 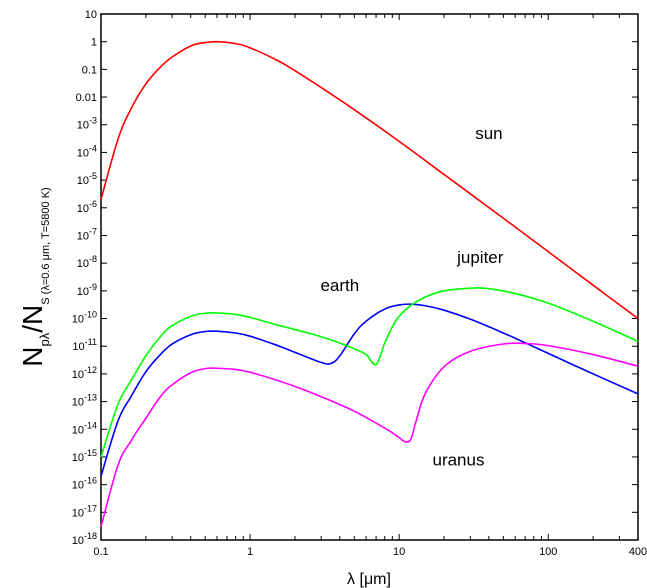 I want to click on y-tick-label: 10⁻¹⁷, so click(x=84, y=511).